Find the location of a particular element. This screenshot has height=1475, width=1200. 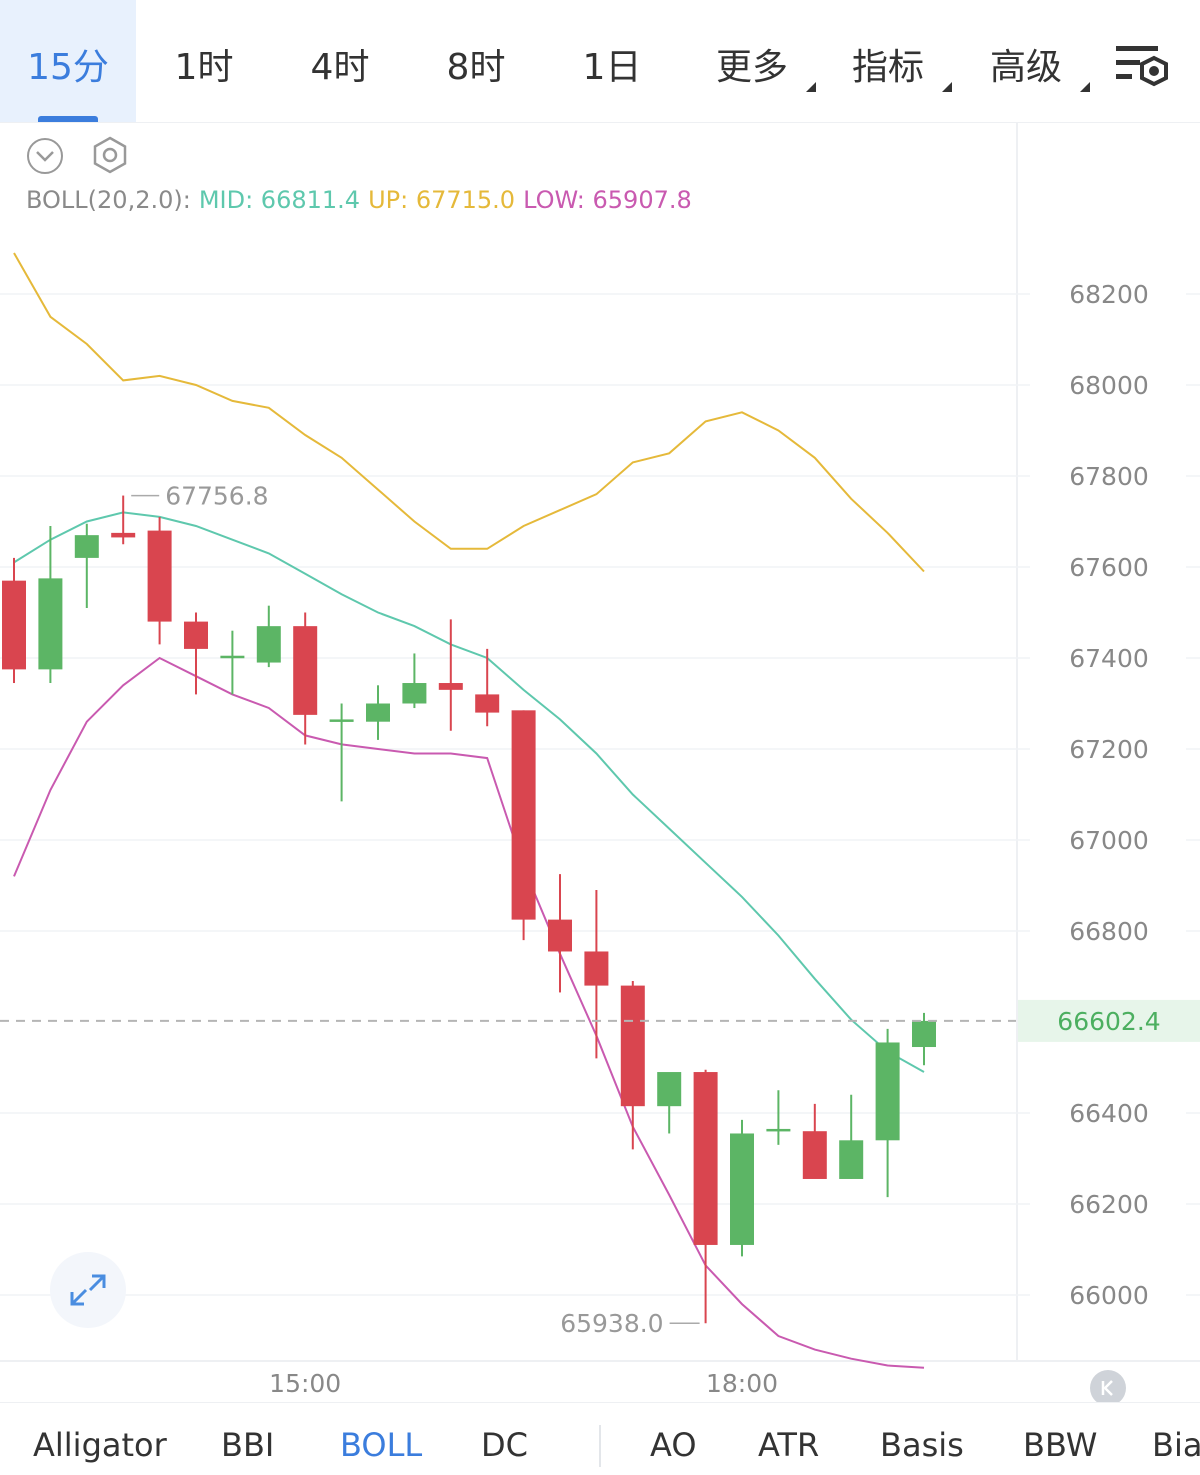

expand-arrows-icon is located at coordinates (88, 1290).